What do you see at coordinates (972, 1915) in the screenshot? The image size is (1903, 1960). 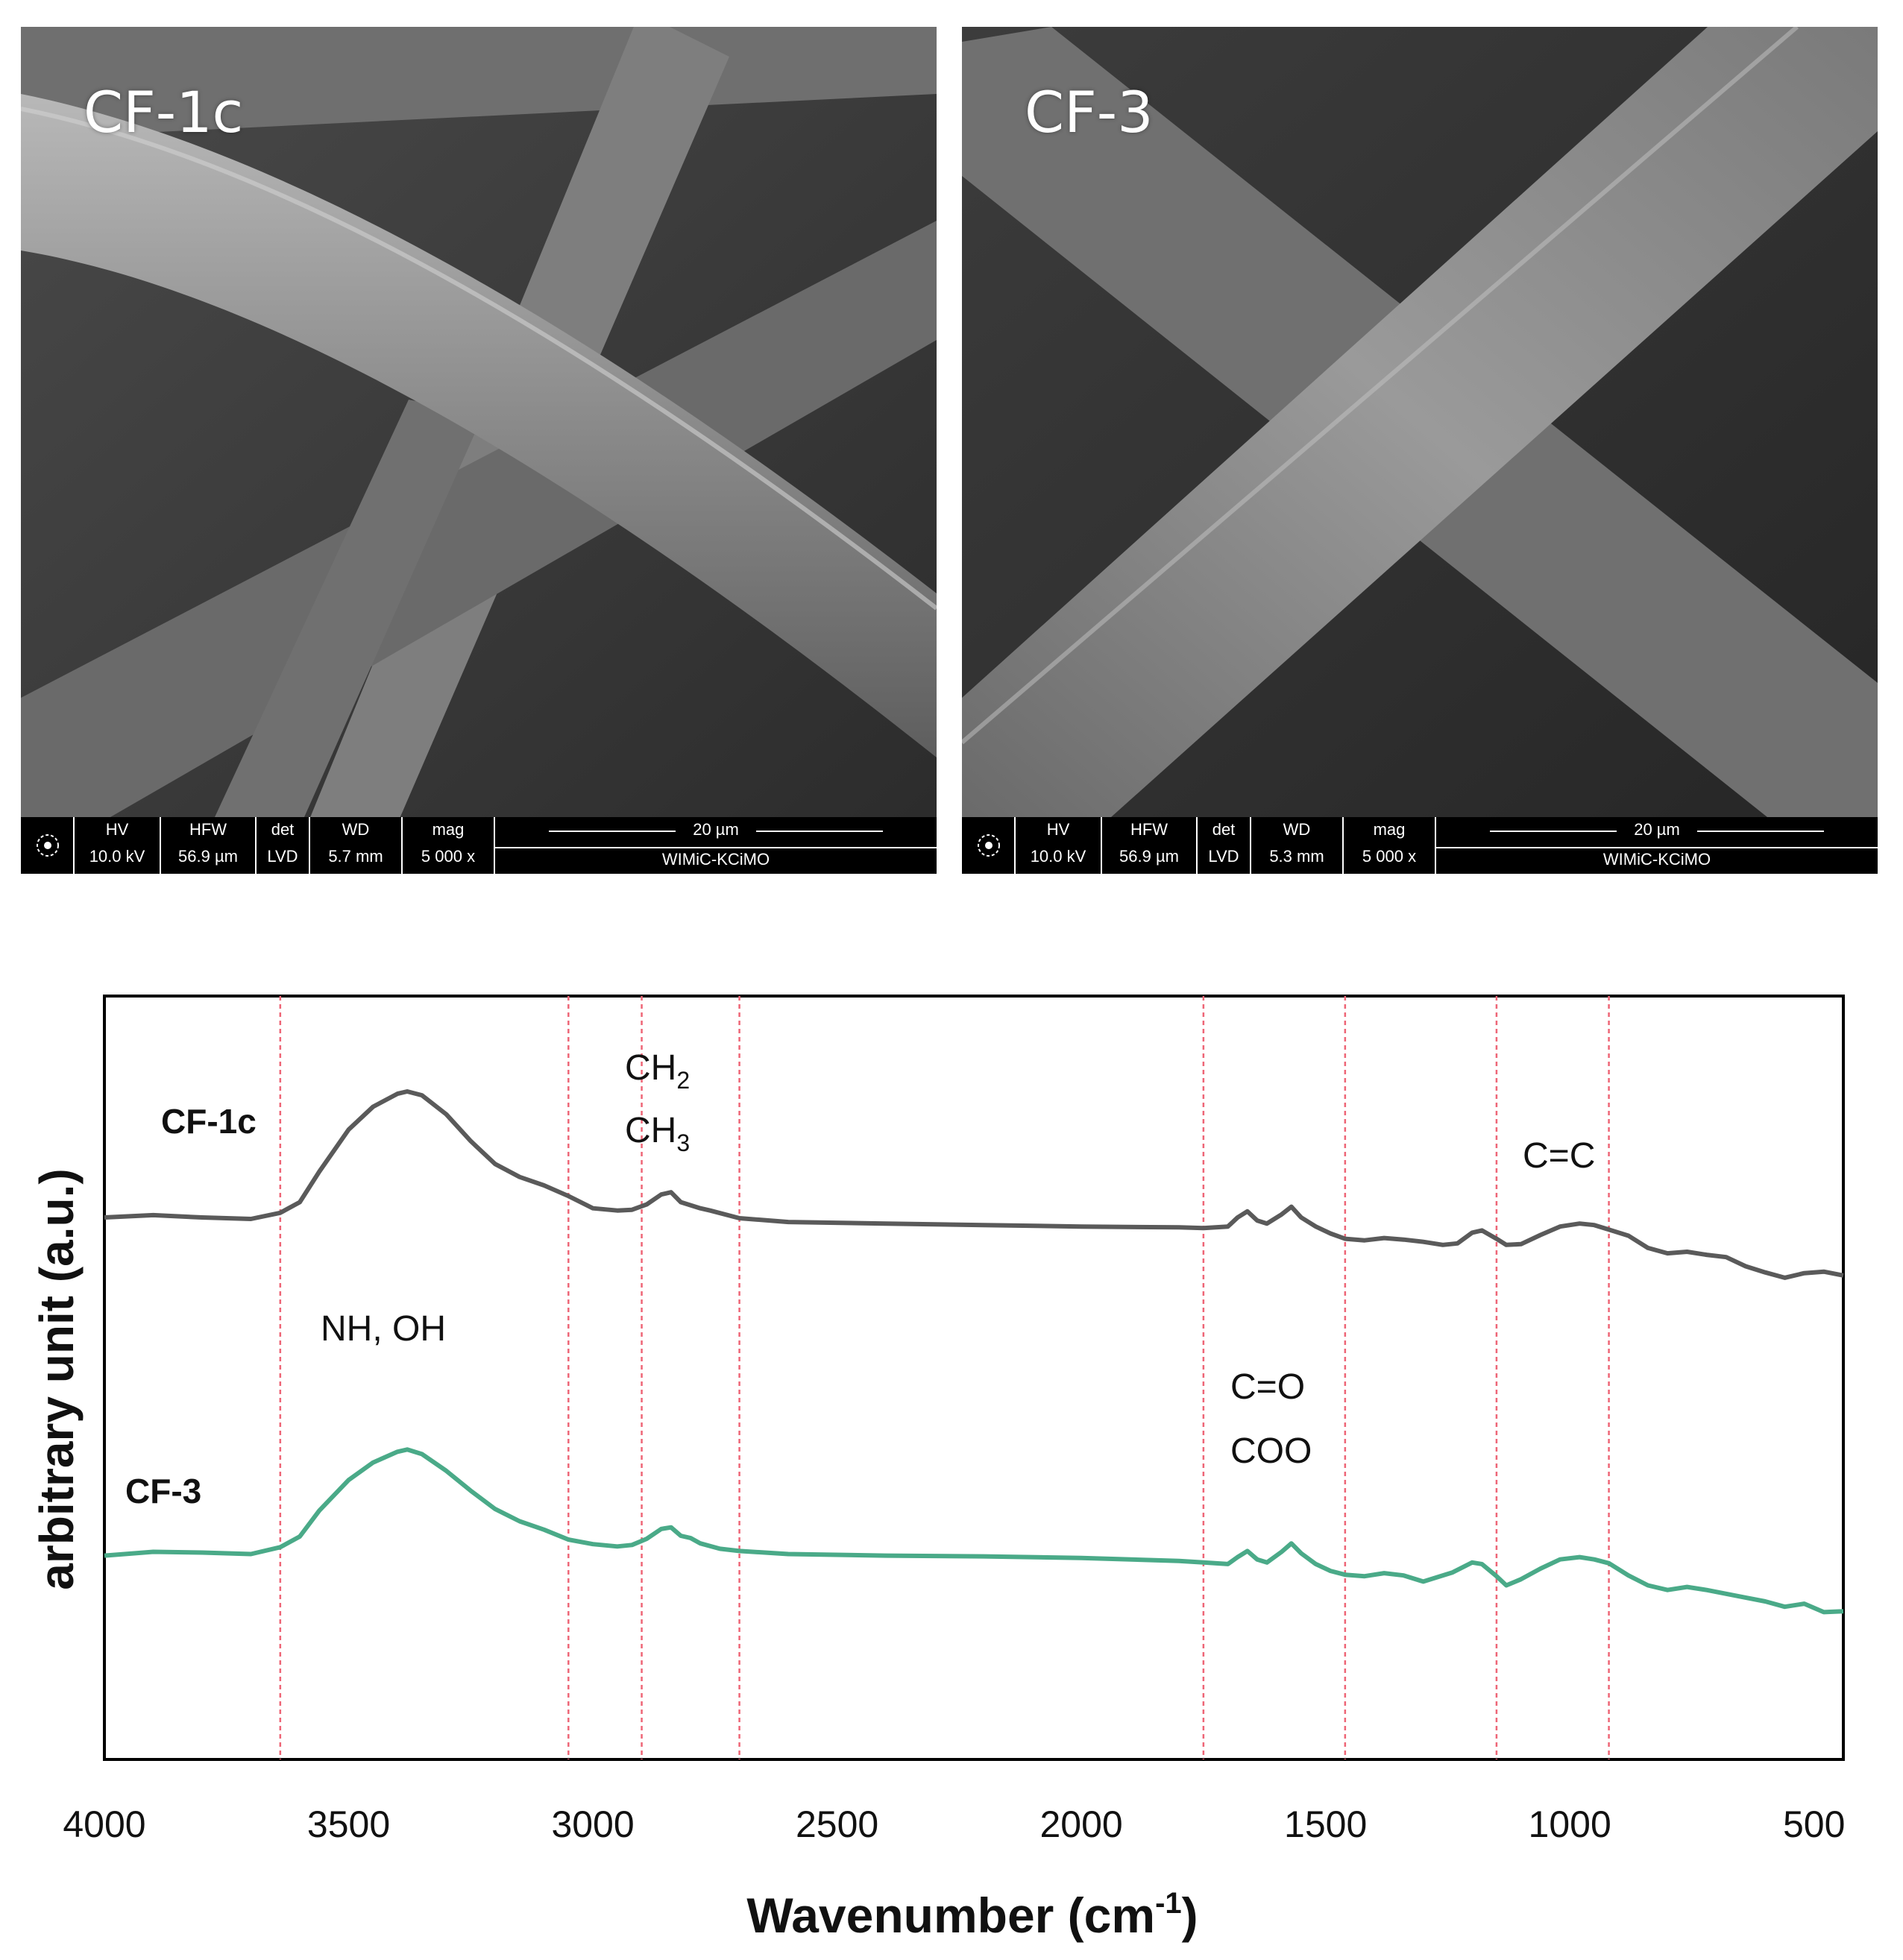 I see `x-axis-label: Wavenumber (cm-1)` at bounding box center [972, 1915].